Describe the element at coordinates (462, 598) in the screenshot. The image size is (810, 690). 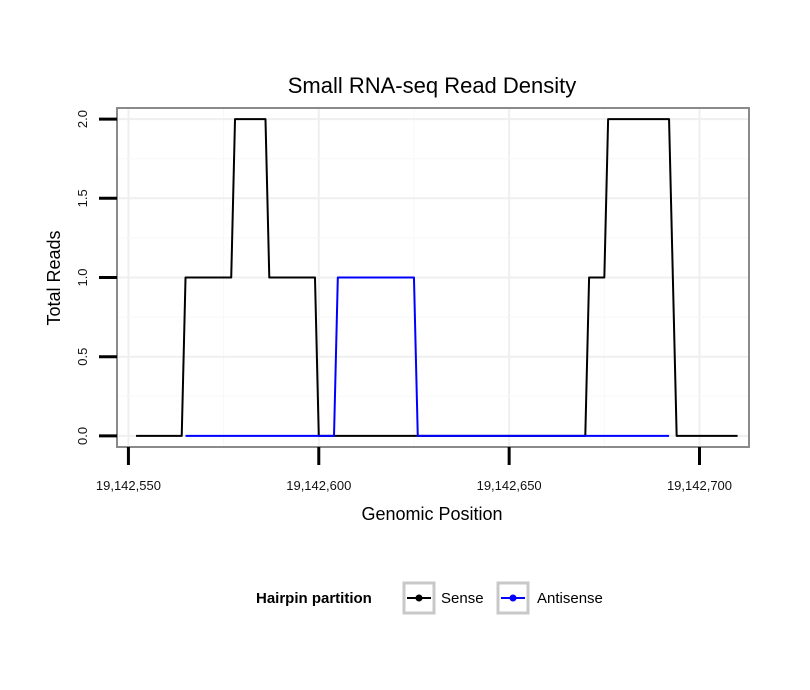
I see `legend-label-sense: Sense` at that location.